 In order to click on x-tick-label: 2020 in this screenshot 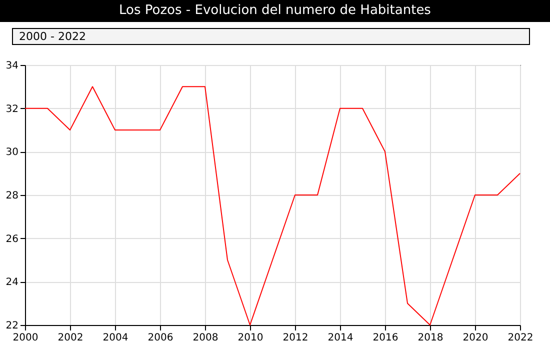, I will do `click(475, 338)`.